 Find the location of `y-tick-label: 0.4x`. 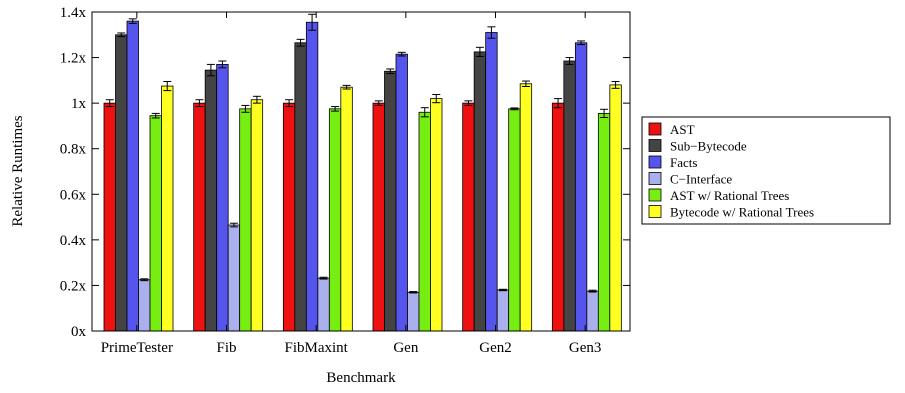

y-tick-label: 0.4x is located at coordinates (73, 241).